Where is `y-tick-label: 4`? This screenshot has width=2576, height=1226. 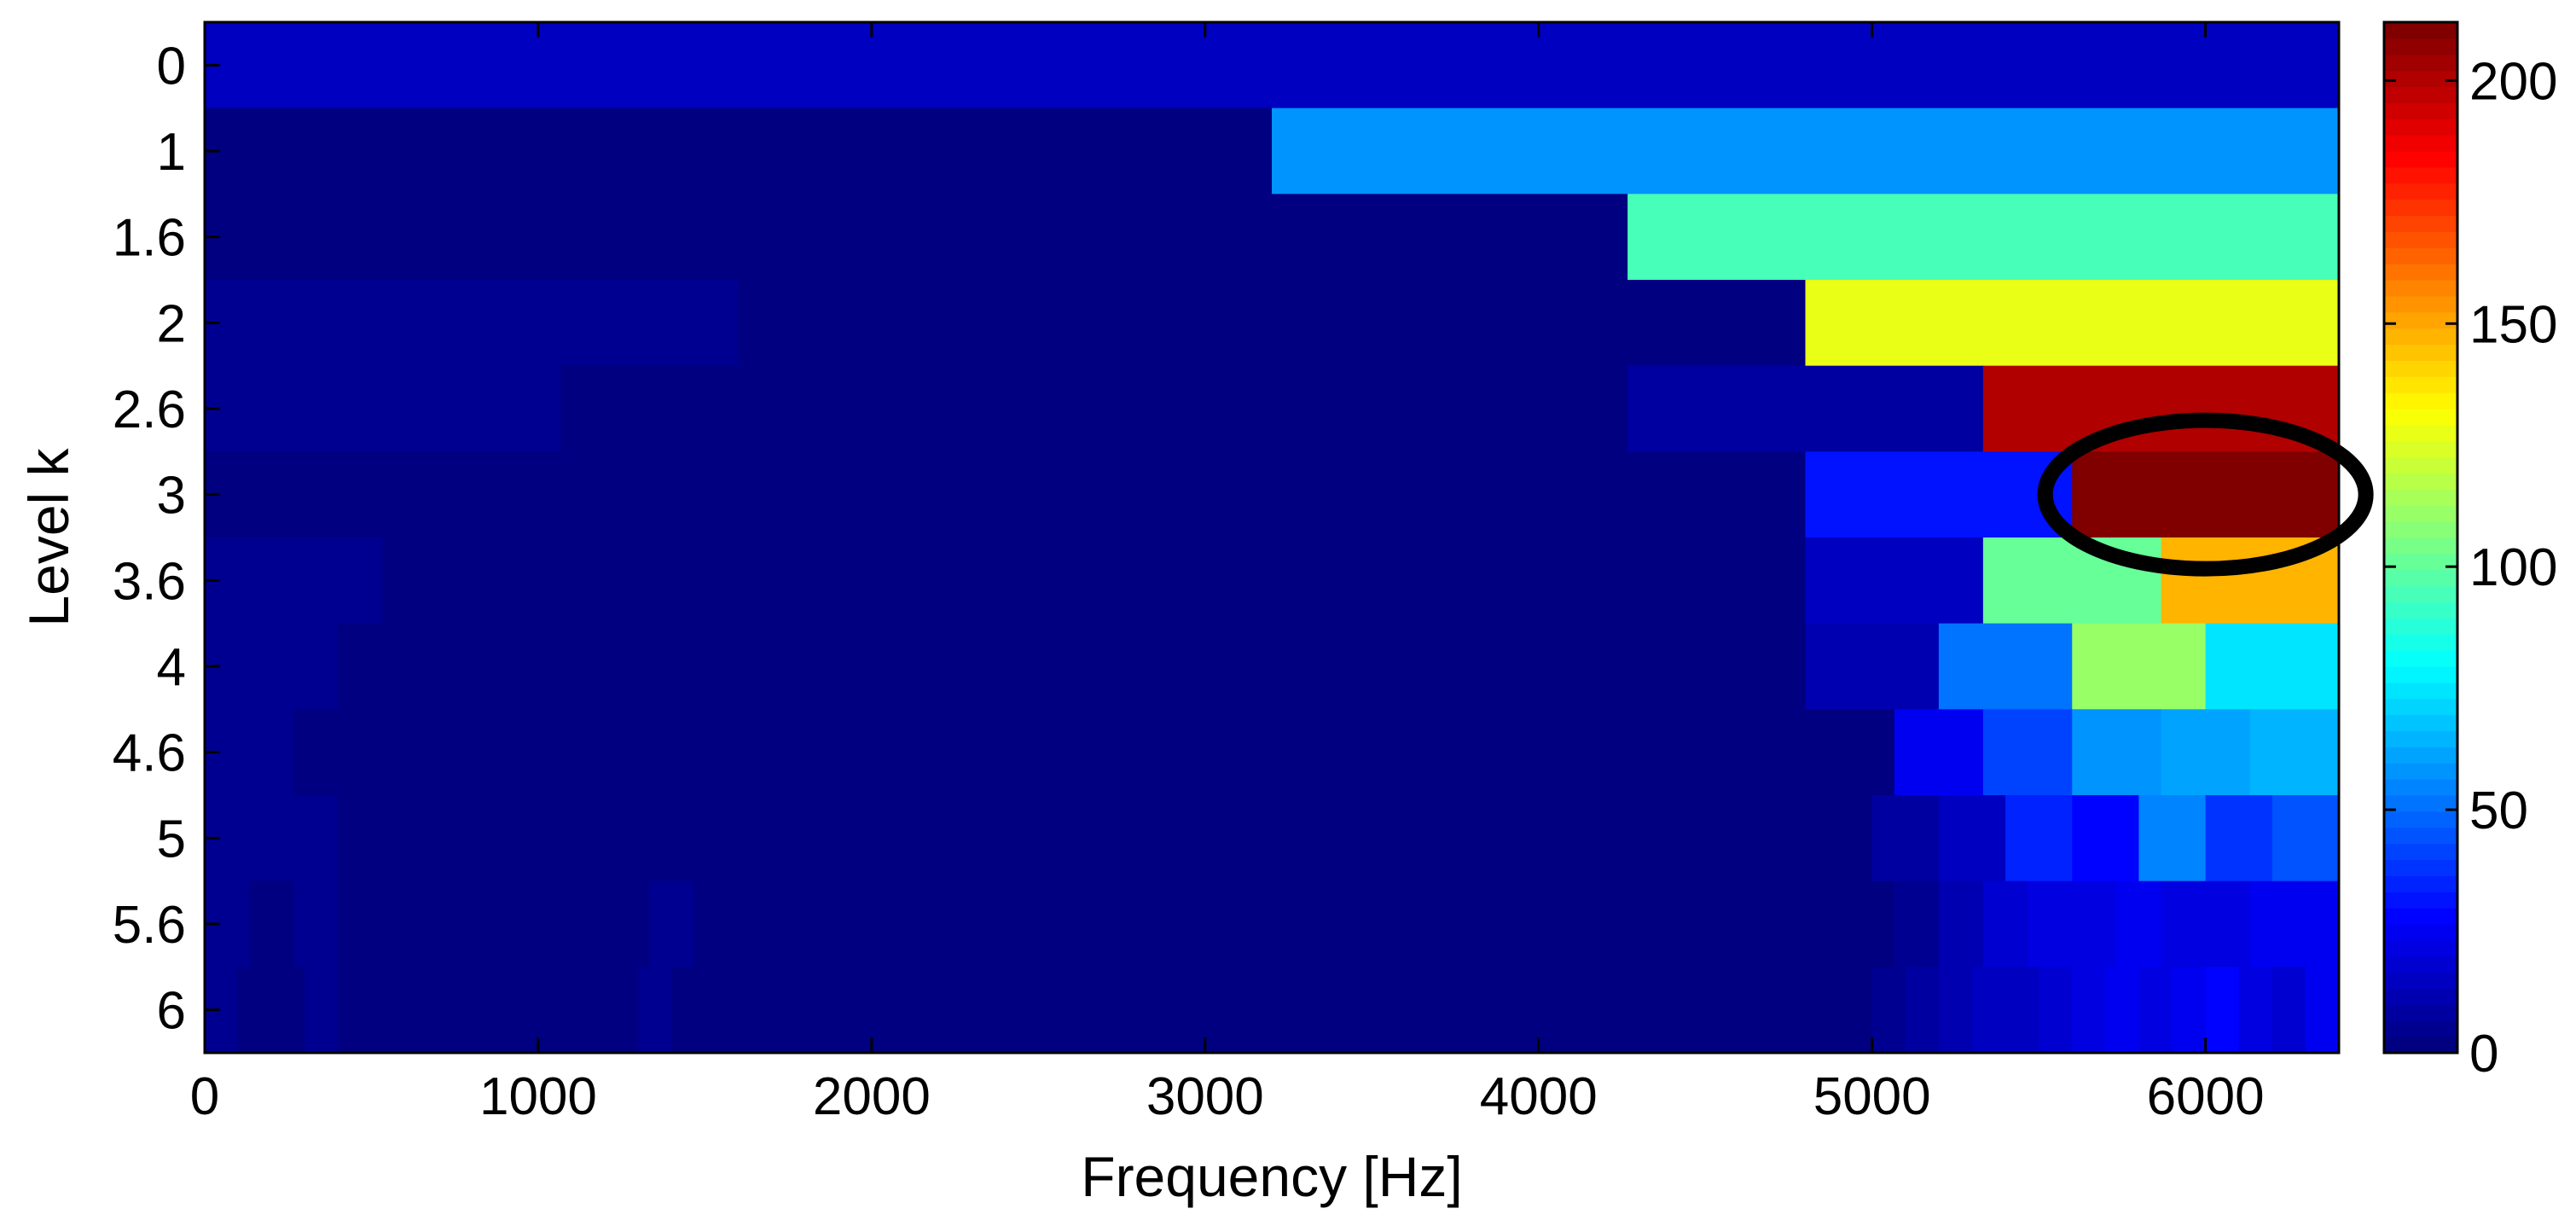 y-tick-label: 4 is located at coordinates (171, 667).